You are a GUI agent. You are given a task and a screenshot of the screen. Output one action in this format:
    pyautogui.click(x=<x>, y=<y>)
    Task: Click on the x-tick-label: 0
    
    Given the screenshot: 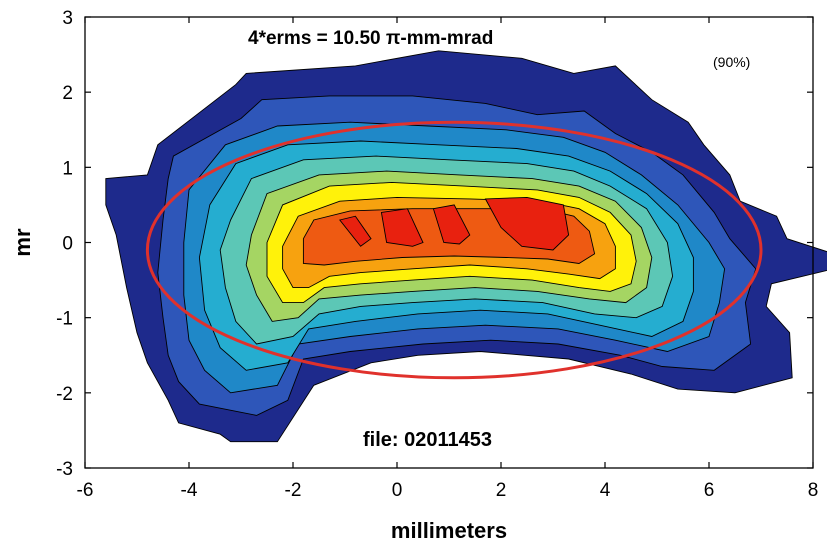 What is the action you would take?
    pyautogui.click(x=397, y=490)
    